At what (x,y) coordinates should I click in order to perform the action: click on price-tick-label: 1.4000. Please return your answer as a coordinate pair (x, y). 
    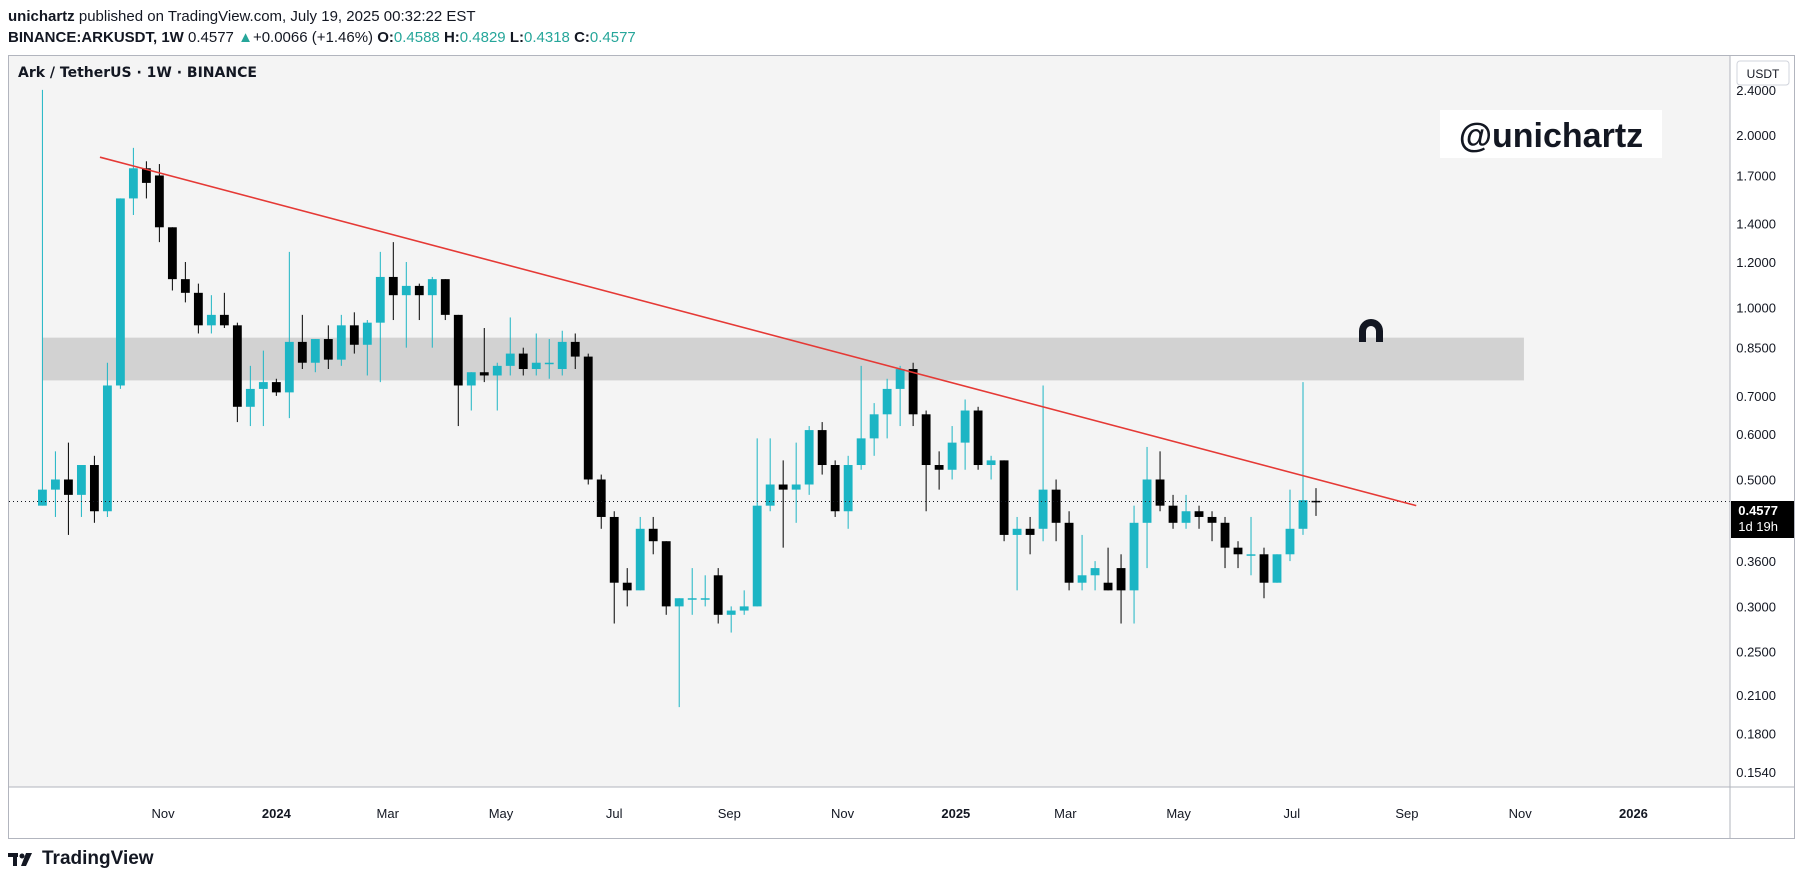
    Looking at the image, I should click on (1756, 224).